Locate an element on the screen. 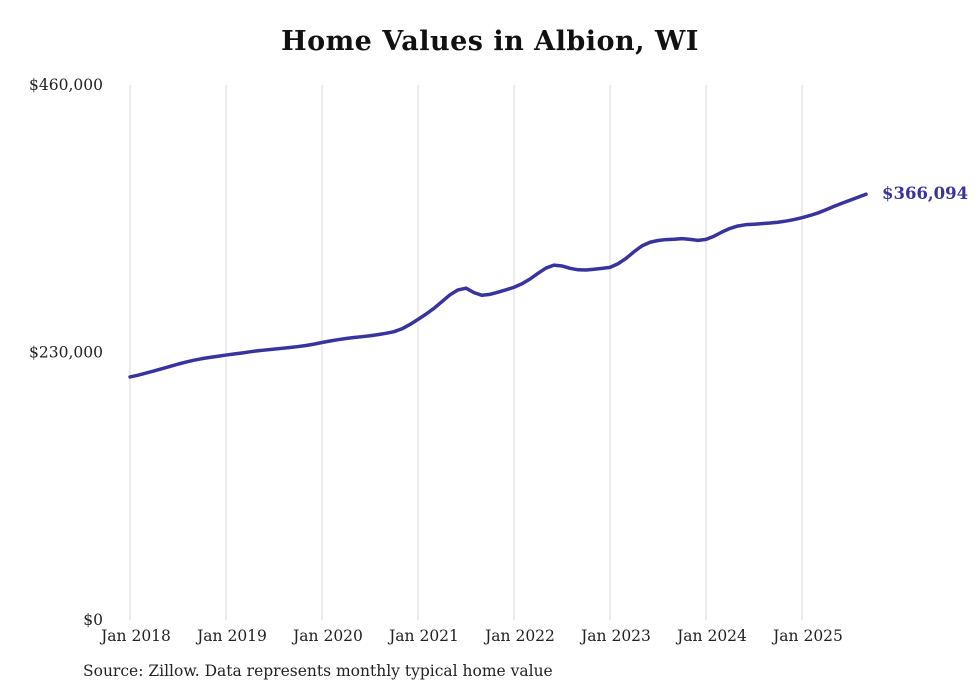  x-tick-label: Jan 2019 is located at coordinates (231, 636).